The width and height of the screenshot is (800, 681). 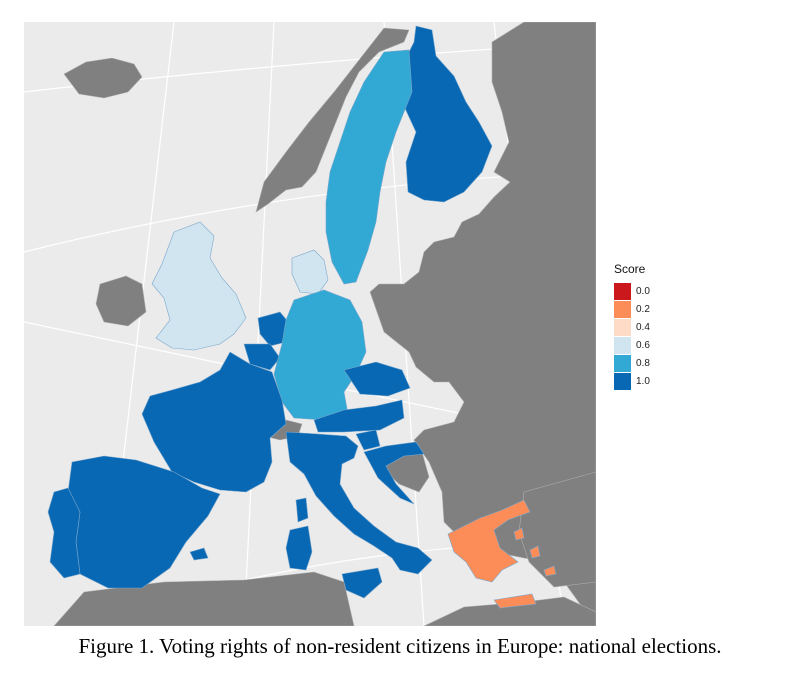 What do you see at coordinates (643, 363) in the screenshot?
I see `legend-label: 0.8` at bounding box center [643, 363].